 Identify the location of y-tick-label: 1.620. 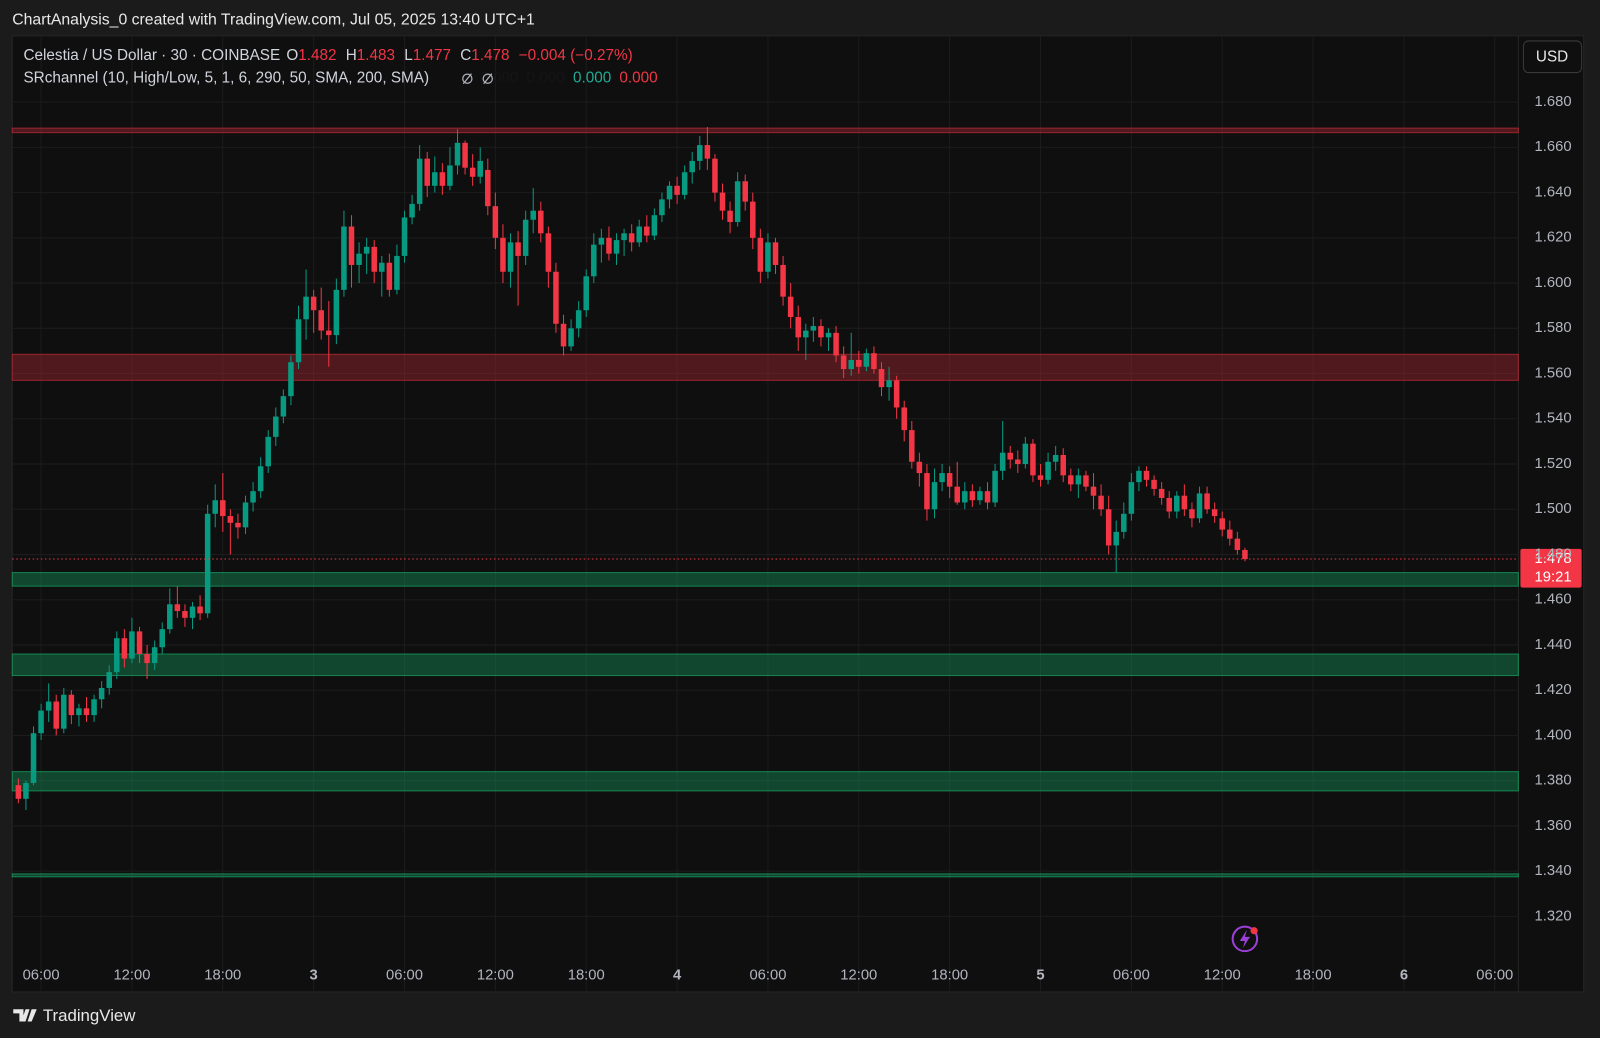
(1553, 238).